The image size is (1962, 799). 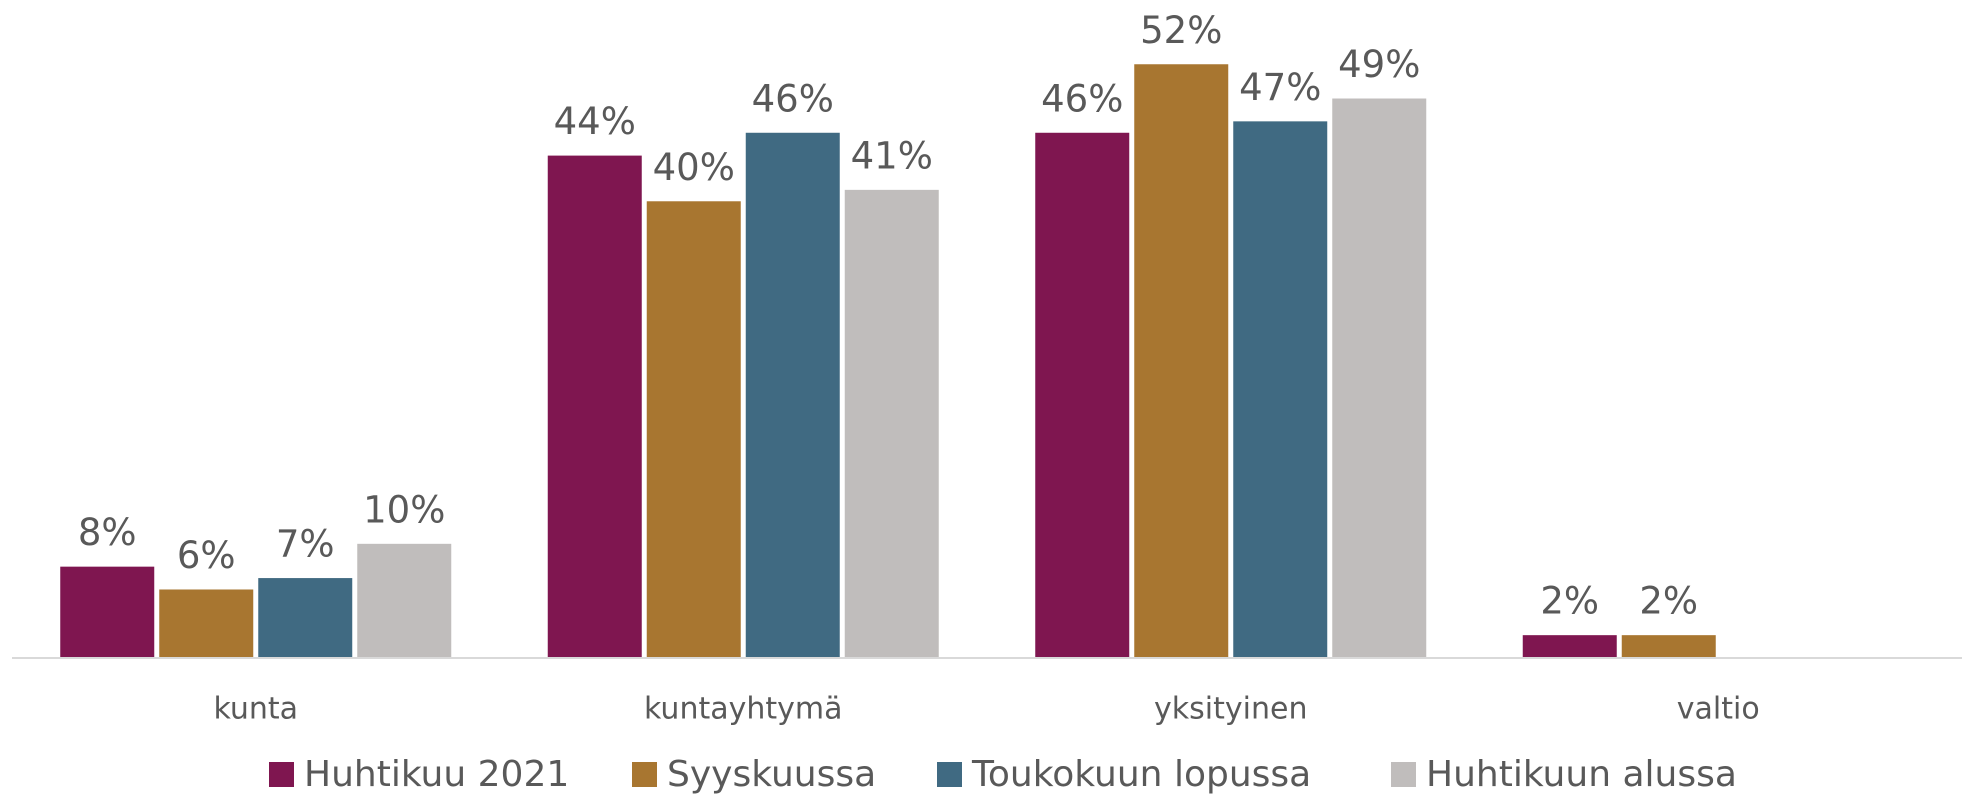 What do you see at coordinates (1280, 87) in the screenshot?
I see `data-label: 47%` at bounding box center [1280, 87].